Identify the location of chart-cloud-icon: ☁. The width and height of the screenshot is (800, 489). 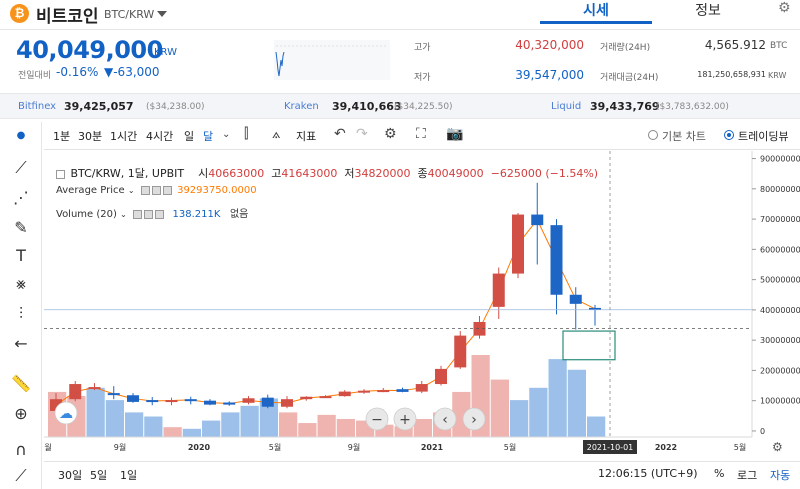
(66, 413).